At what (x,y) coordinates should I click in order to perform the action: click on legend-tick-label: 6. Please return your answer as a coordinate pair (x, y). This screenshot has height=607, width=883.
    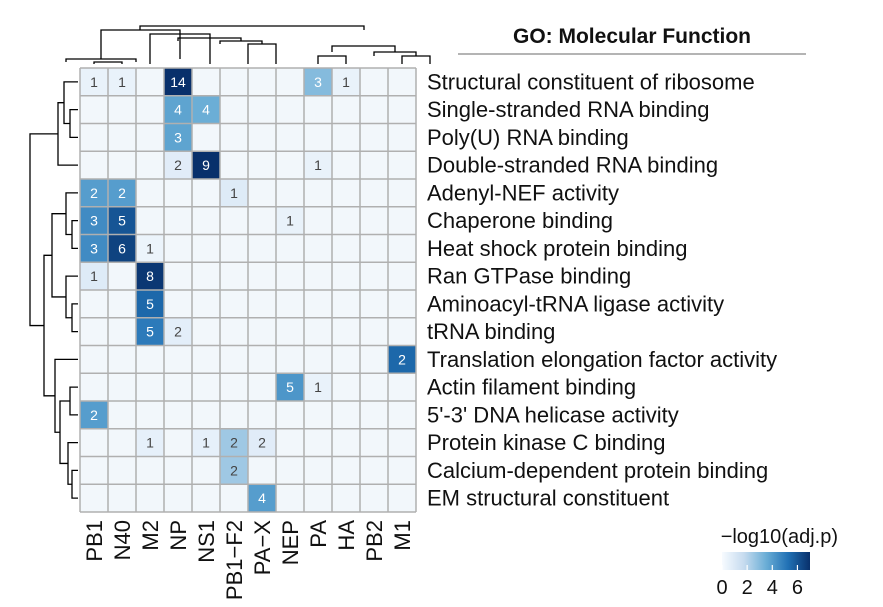
    Looking at the image, I should click on (797, 588).